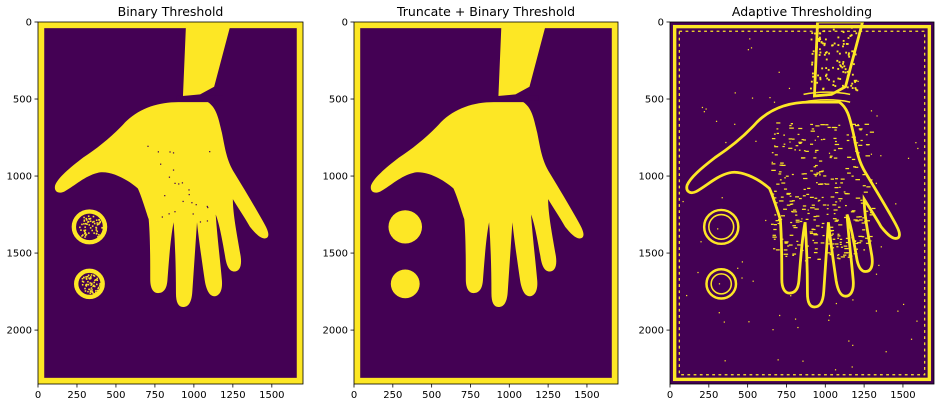  I want to click on chart-title: Truncate + Binary Threshold, so click(485, 11).